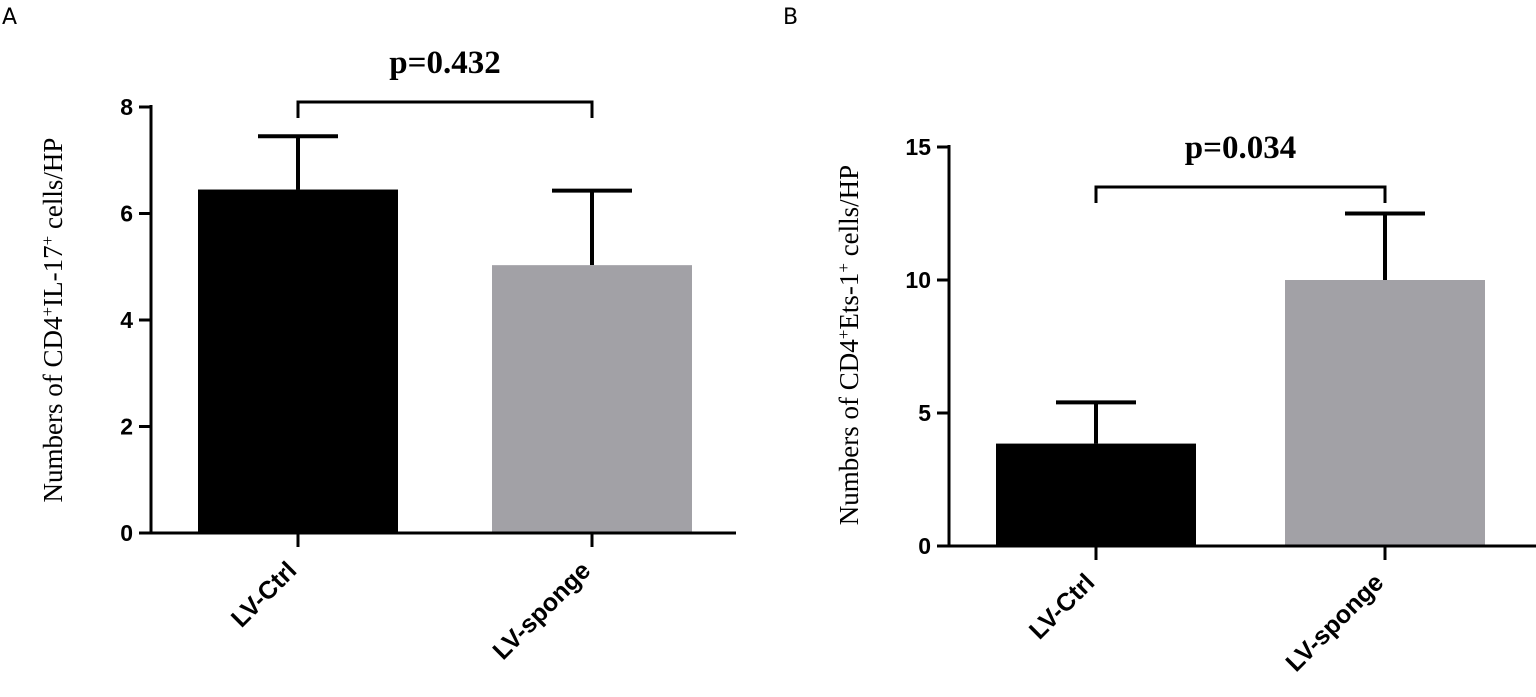  I want to click on p-value-annotation: p=0.034, so click(1240, 148).